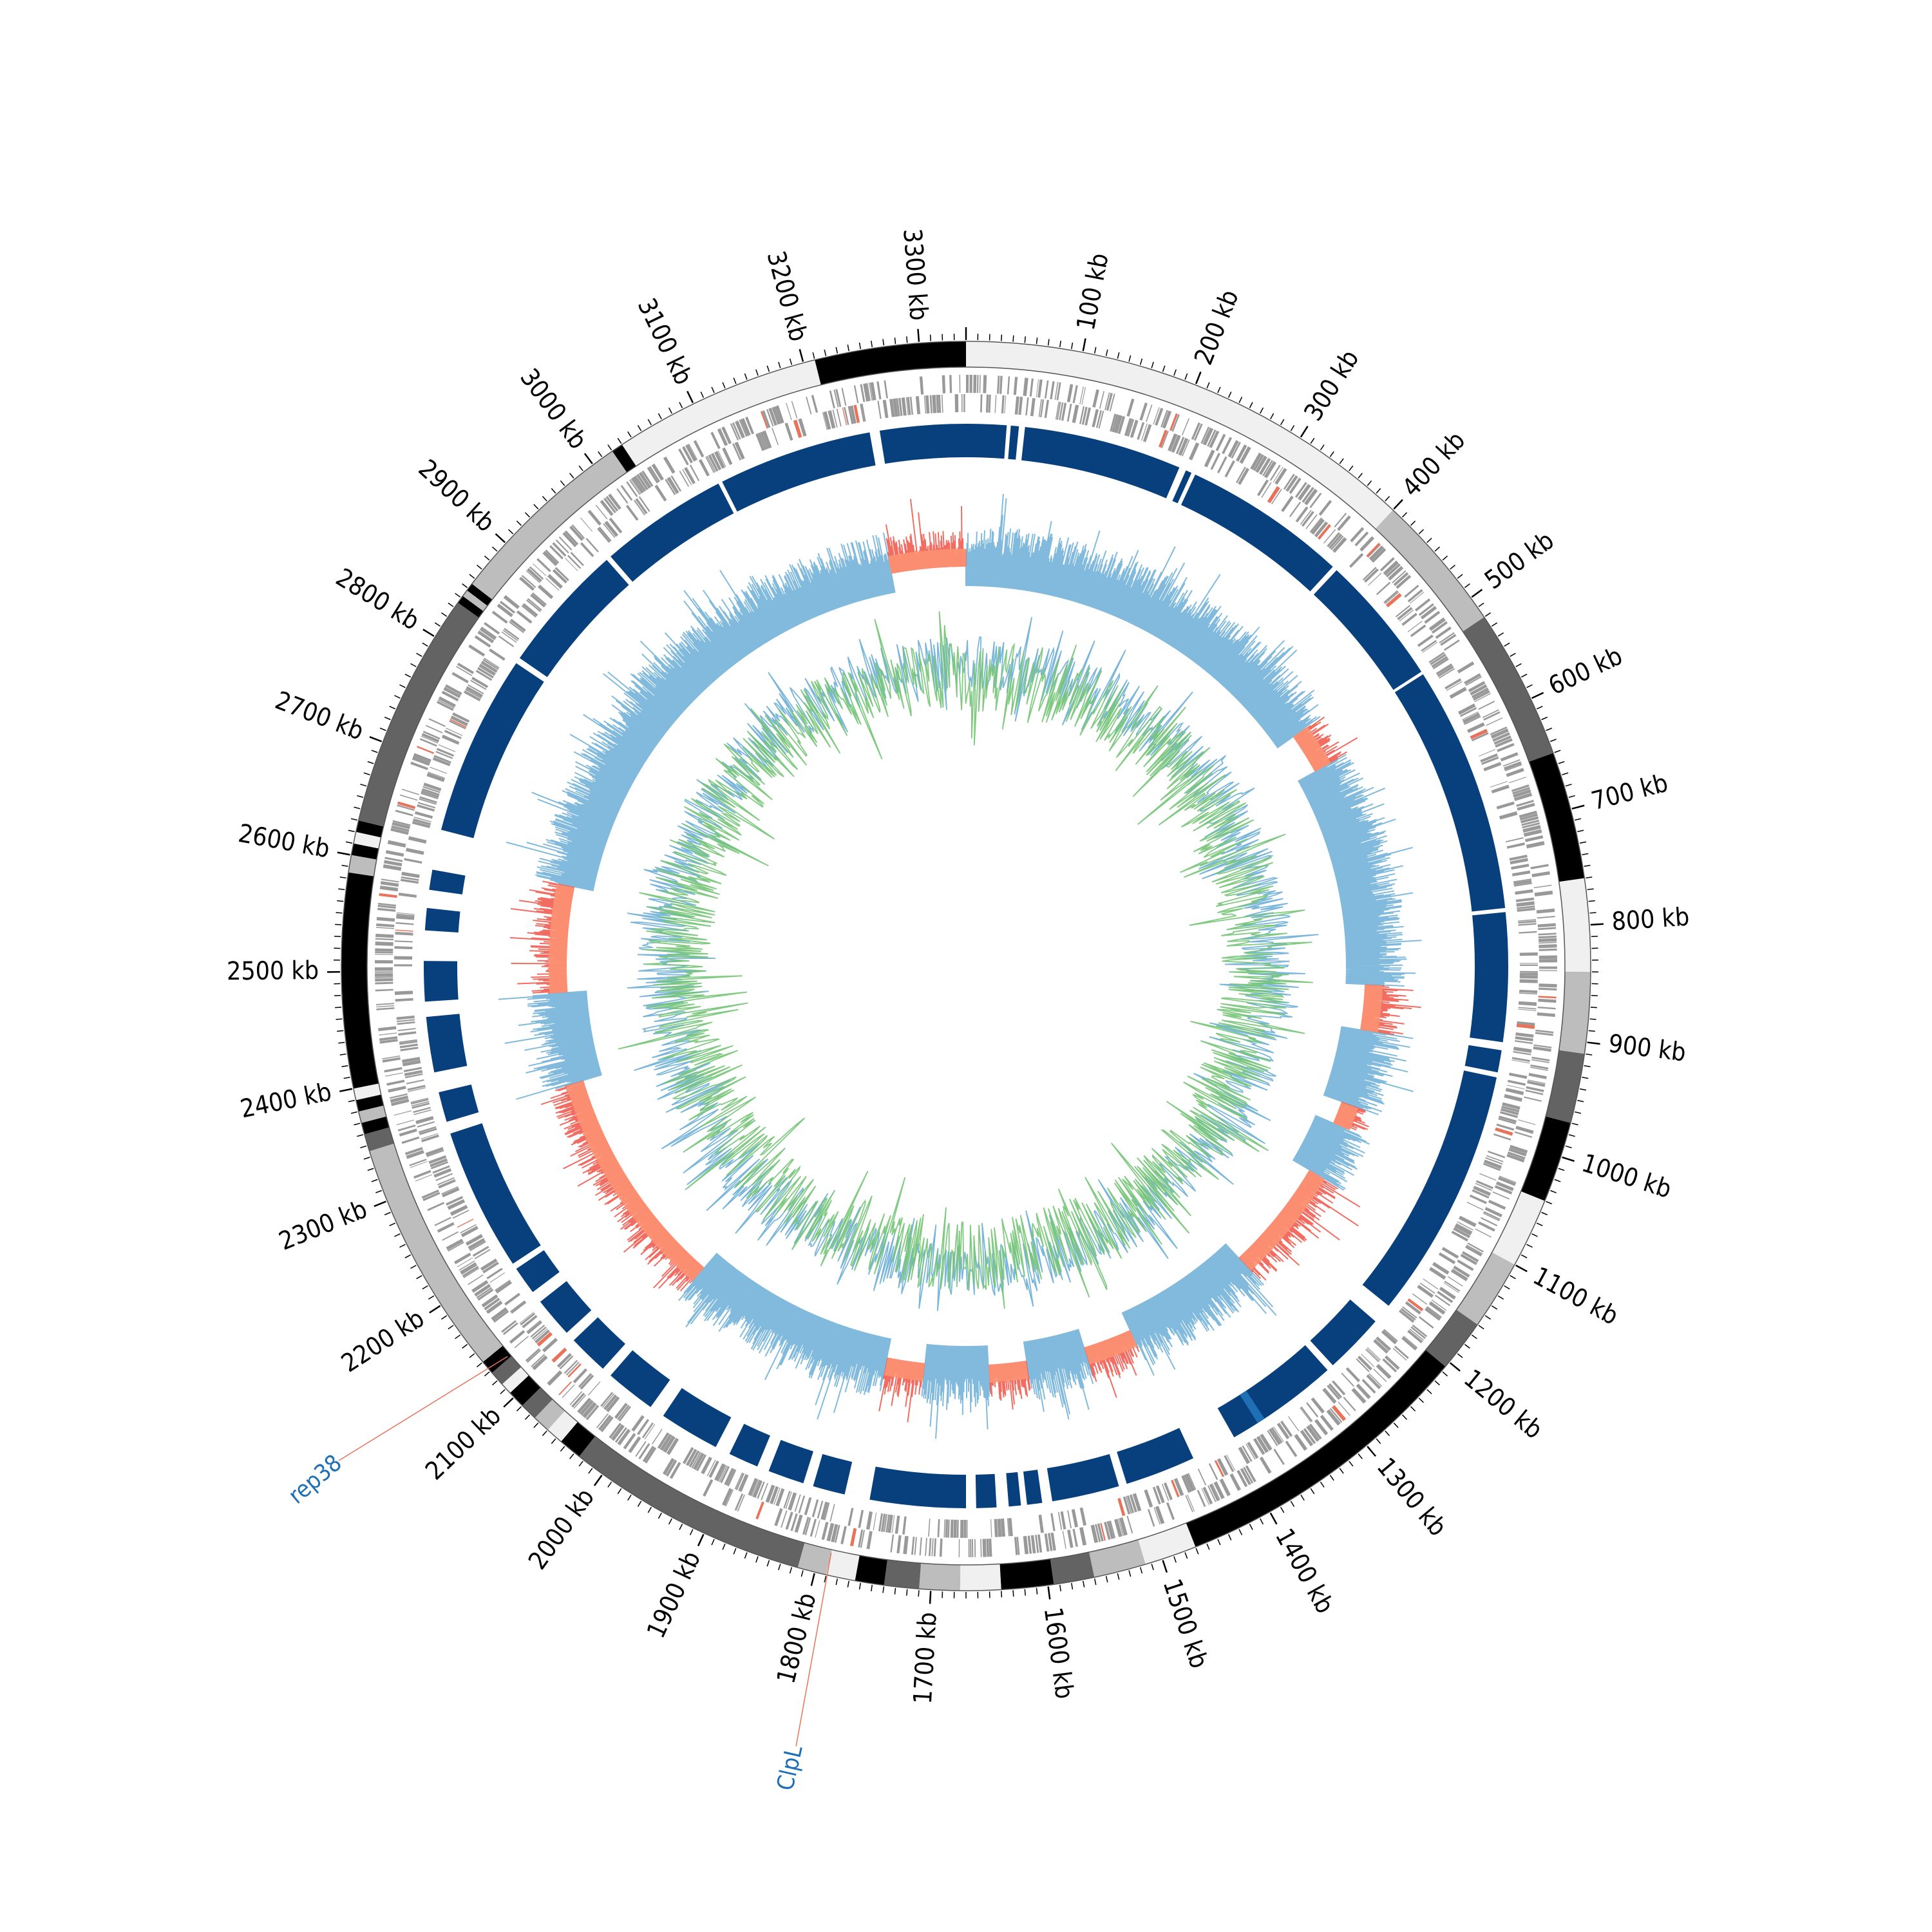 The height and width of the screenshot is (1932, 1932). Describe the element at coordinates (500, 538) in the screenshot. I see `major-tick` at that location.